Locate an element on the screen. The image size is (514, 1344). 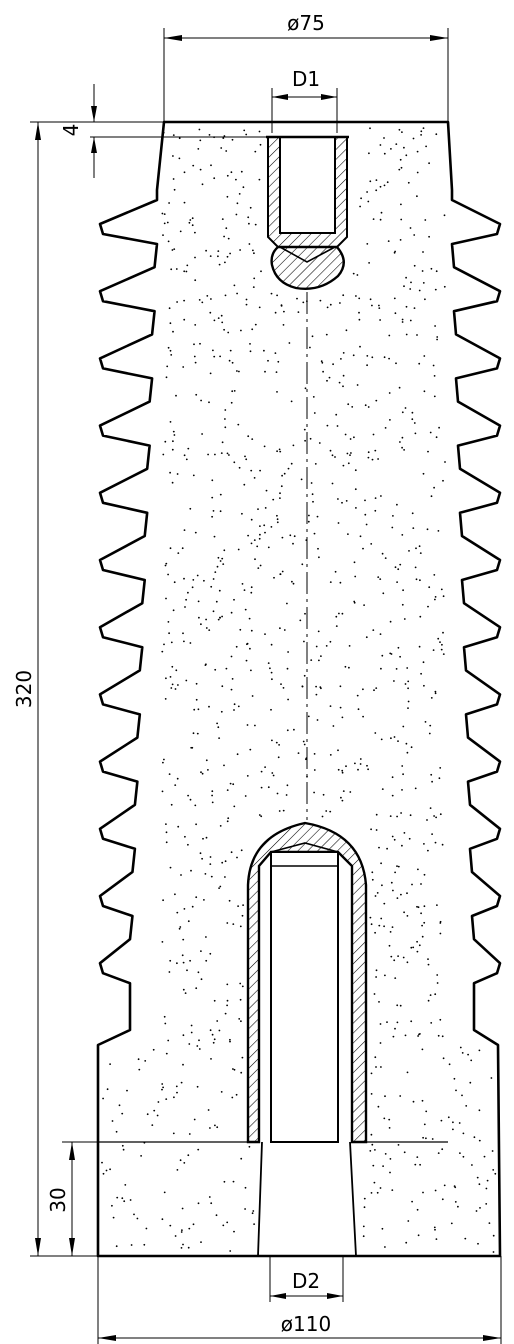
top-insert-cap is located at coordinates (307, 267).